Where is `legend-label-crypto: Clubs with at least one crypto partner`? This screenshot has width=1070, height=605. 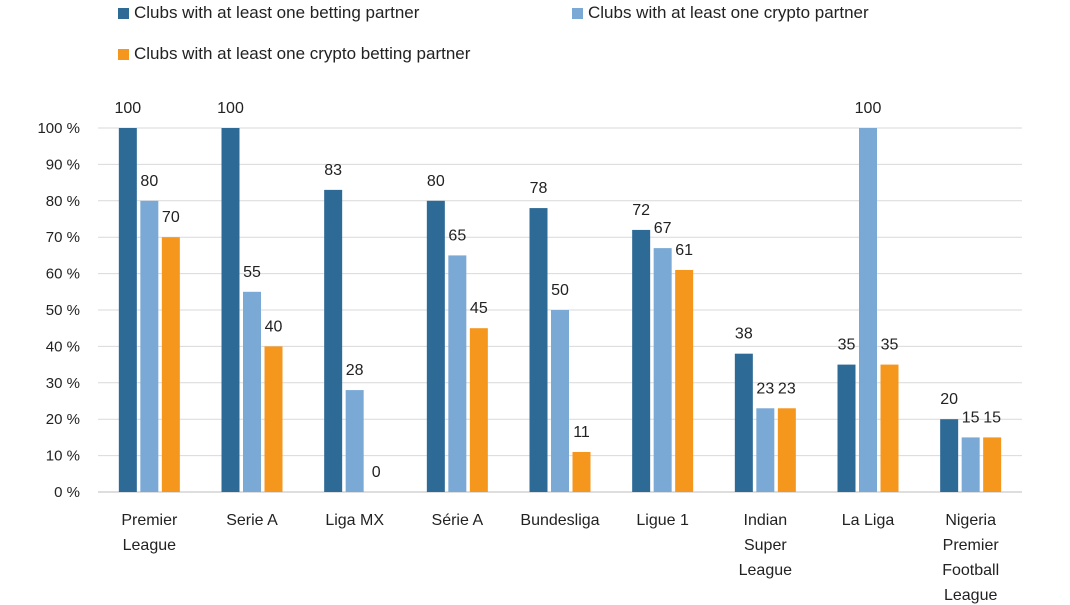
legend-label-crypto: Clubs with at least one crypto partner is located at coordinates (728, 12).